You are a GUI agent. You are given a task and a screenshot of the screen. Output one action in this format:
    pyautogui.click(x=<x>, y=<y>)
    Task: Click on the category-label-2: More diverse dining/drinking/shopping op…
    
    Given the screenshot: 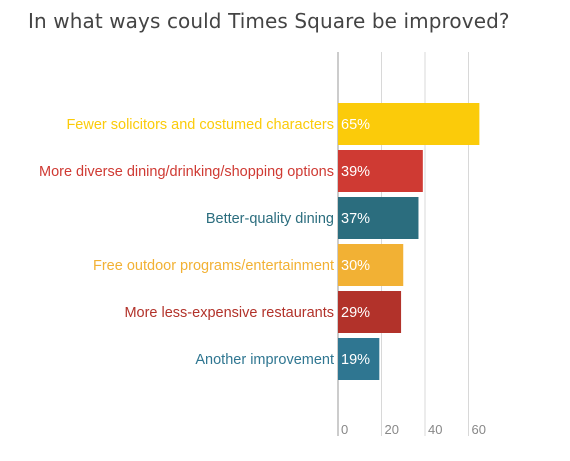 What is the action you would take?
    pyautogui.click(x=186, y=172)
    